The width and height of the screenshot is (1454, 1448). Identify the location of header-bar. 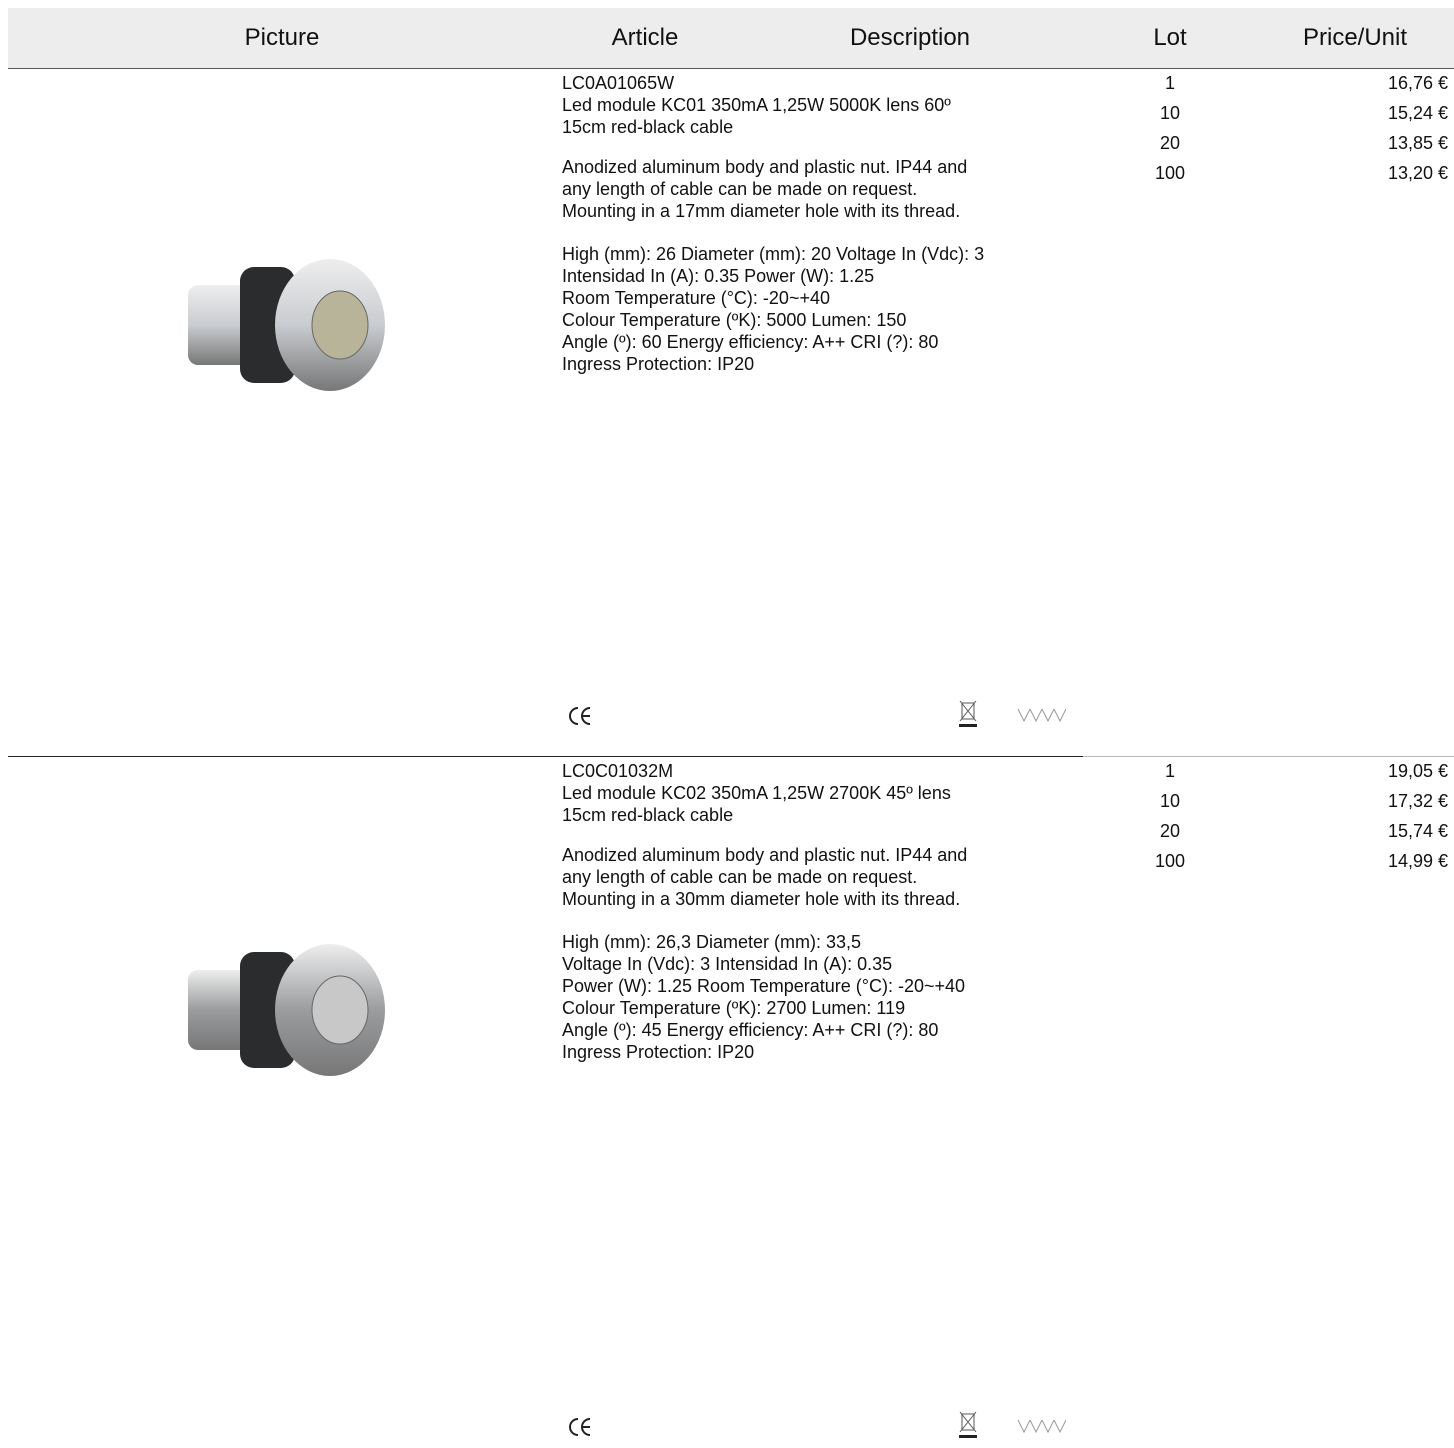
(731, 38).